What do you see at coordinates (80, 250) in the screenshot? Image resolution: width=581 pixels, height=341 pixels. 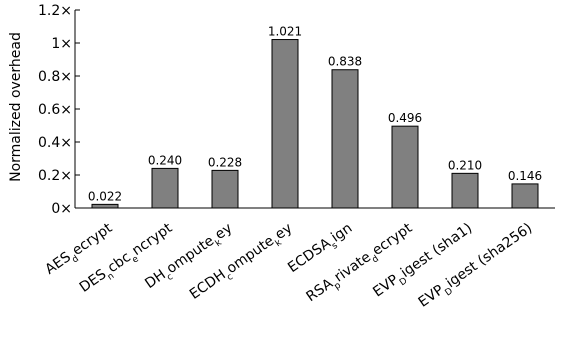 I see `category-label: AESdecrypt` at bounding box center [80, 250].